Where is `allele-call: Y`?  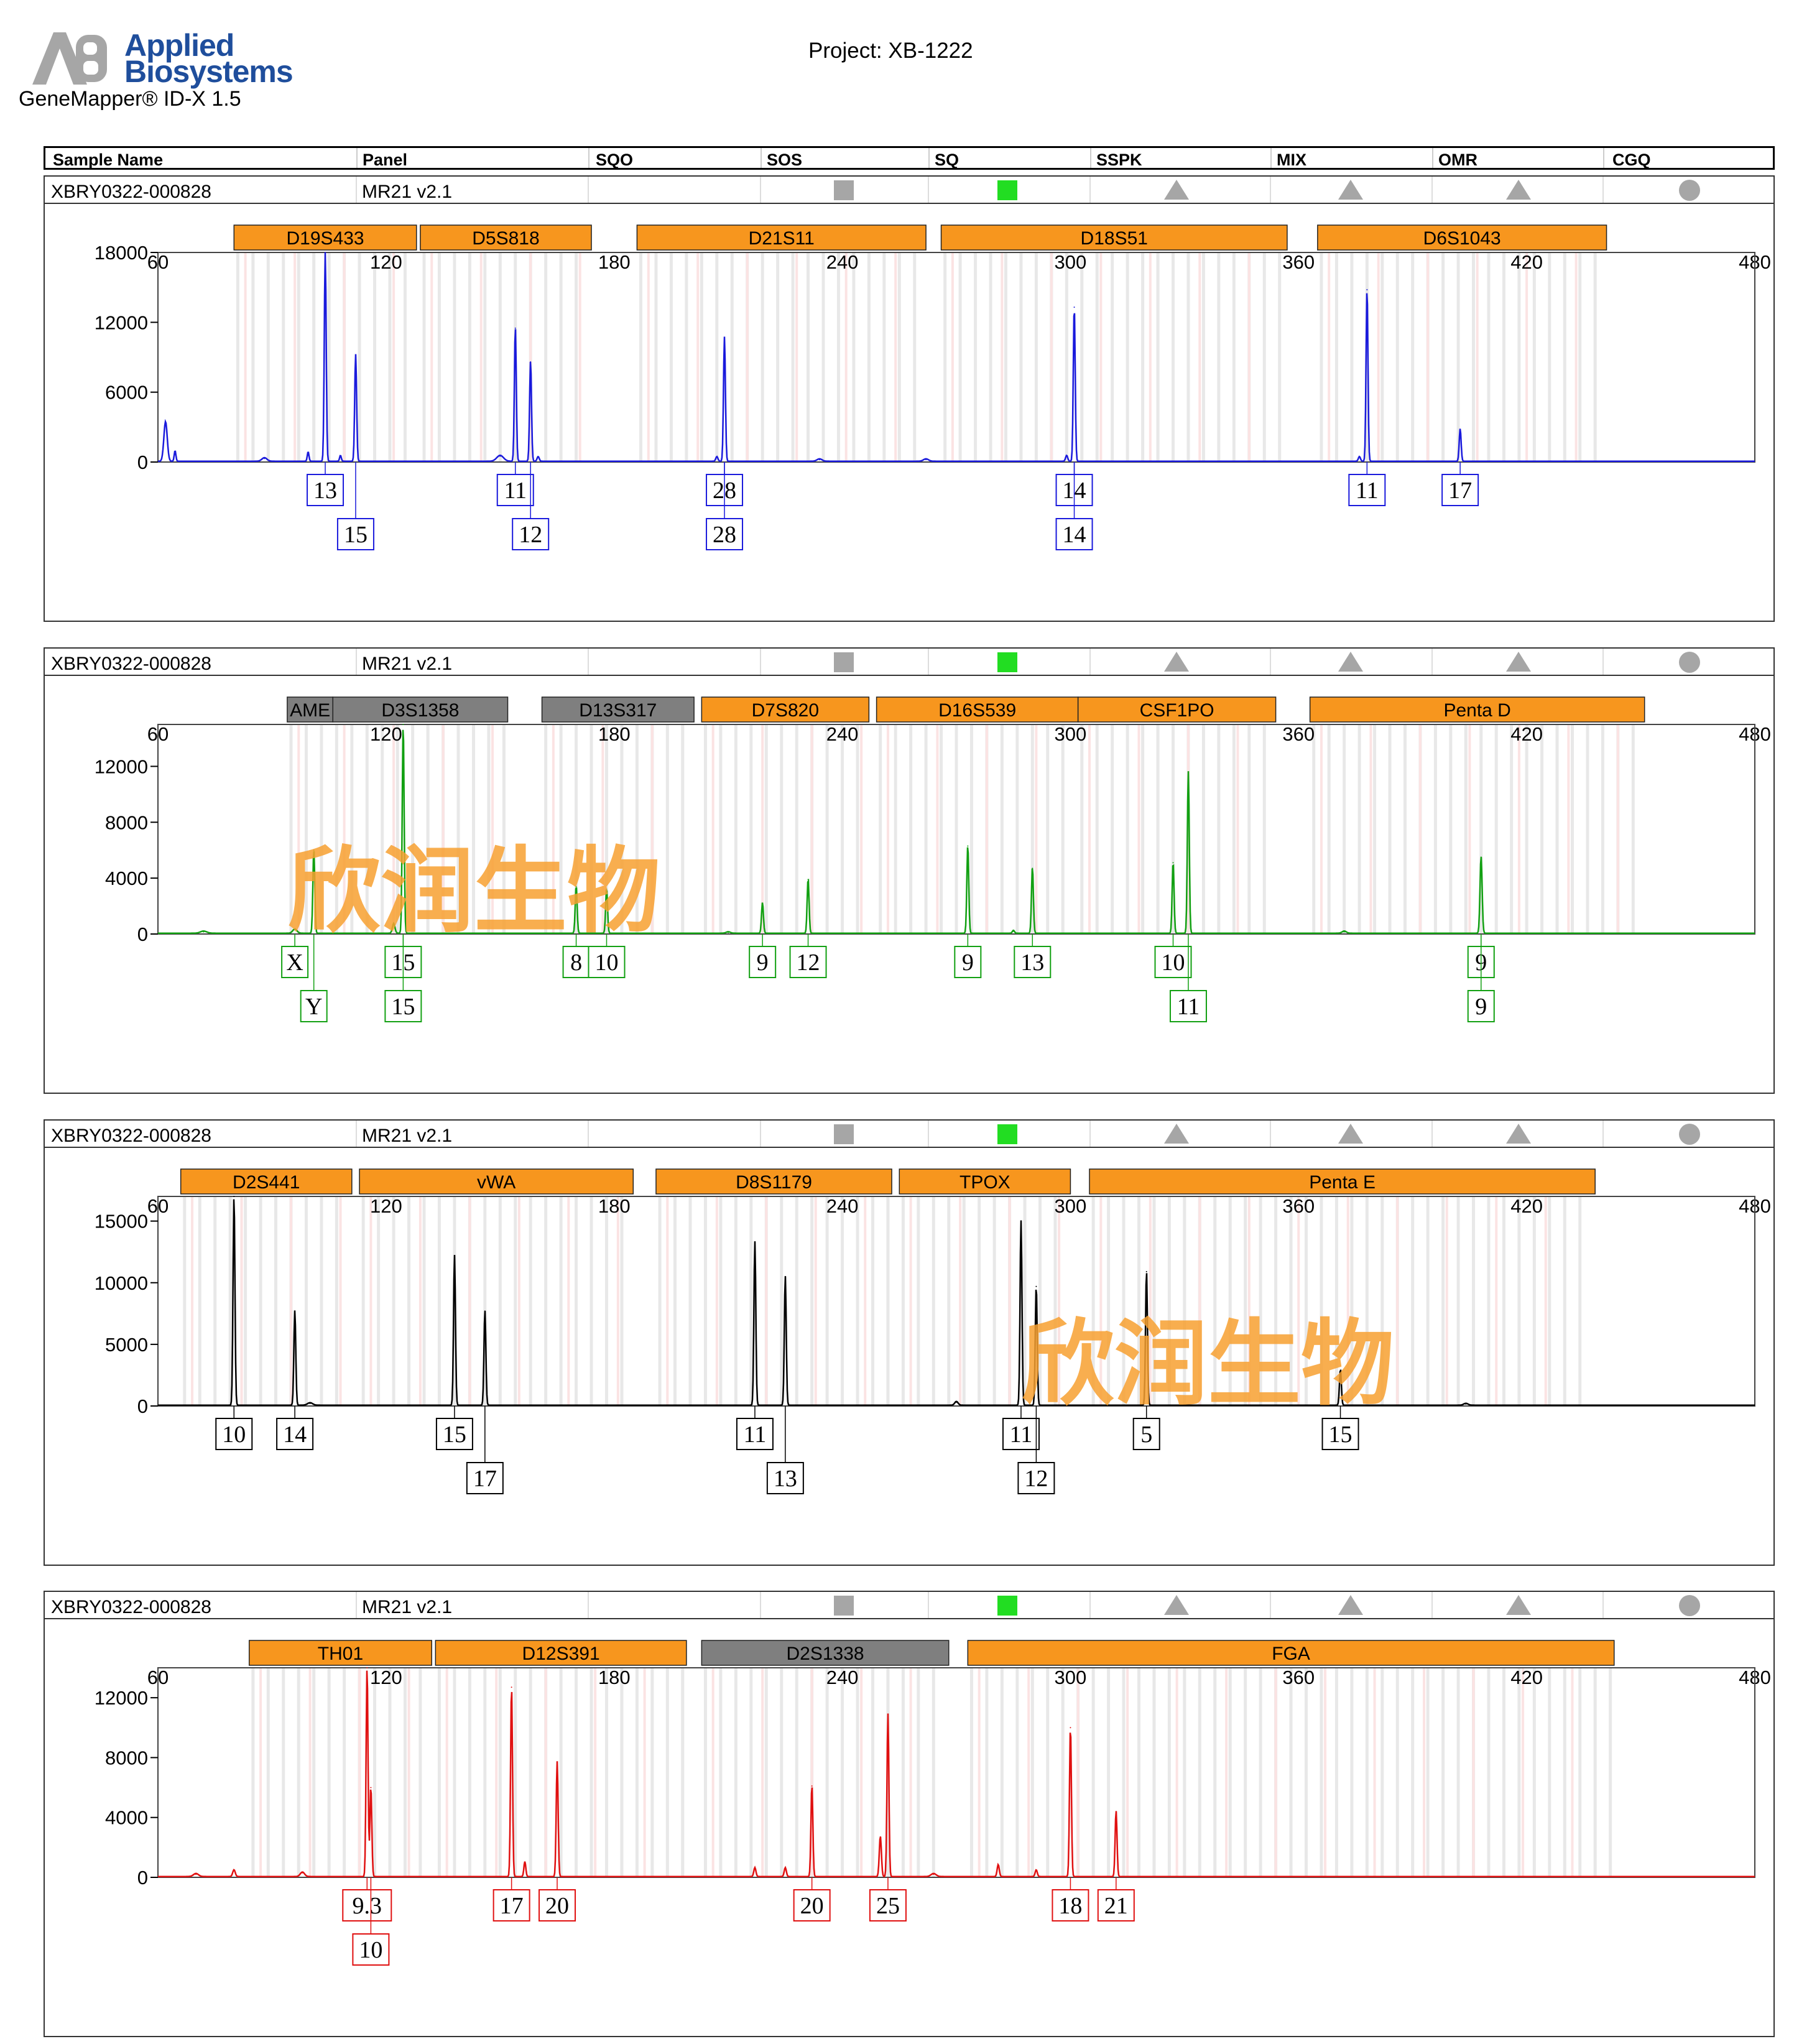
allele-call: Y is located at coordinates (314, 978).